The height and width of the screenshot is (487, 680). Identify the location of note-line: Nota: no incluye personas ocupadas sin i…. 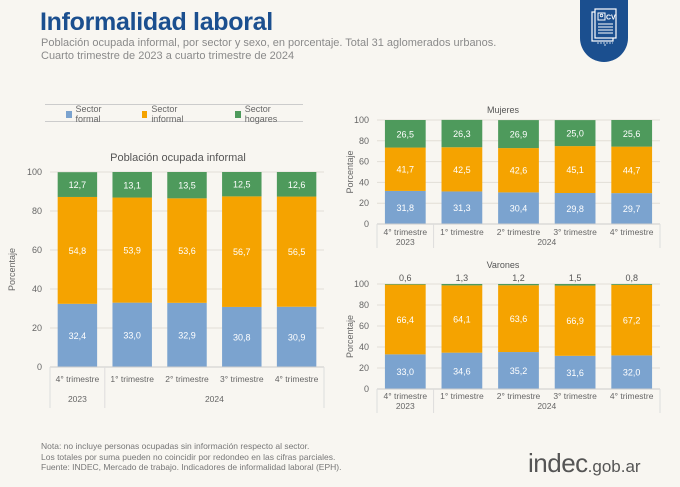
(175, 446).